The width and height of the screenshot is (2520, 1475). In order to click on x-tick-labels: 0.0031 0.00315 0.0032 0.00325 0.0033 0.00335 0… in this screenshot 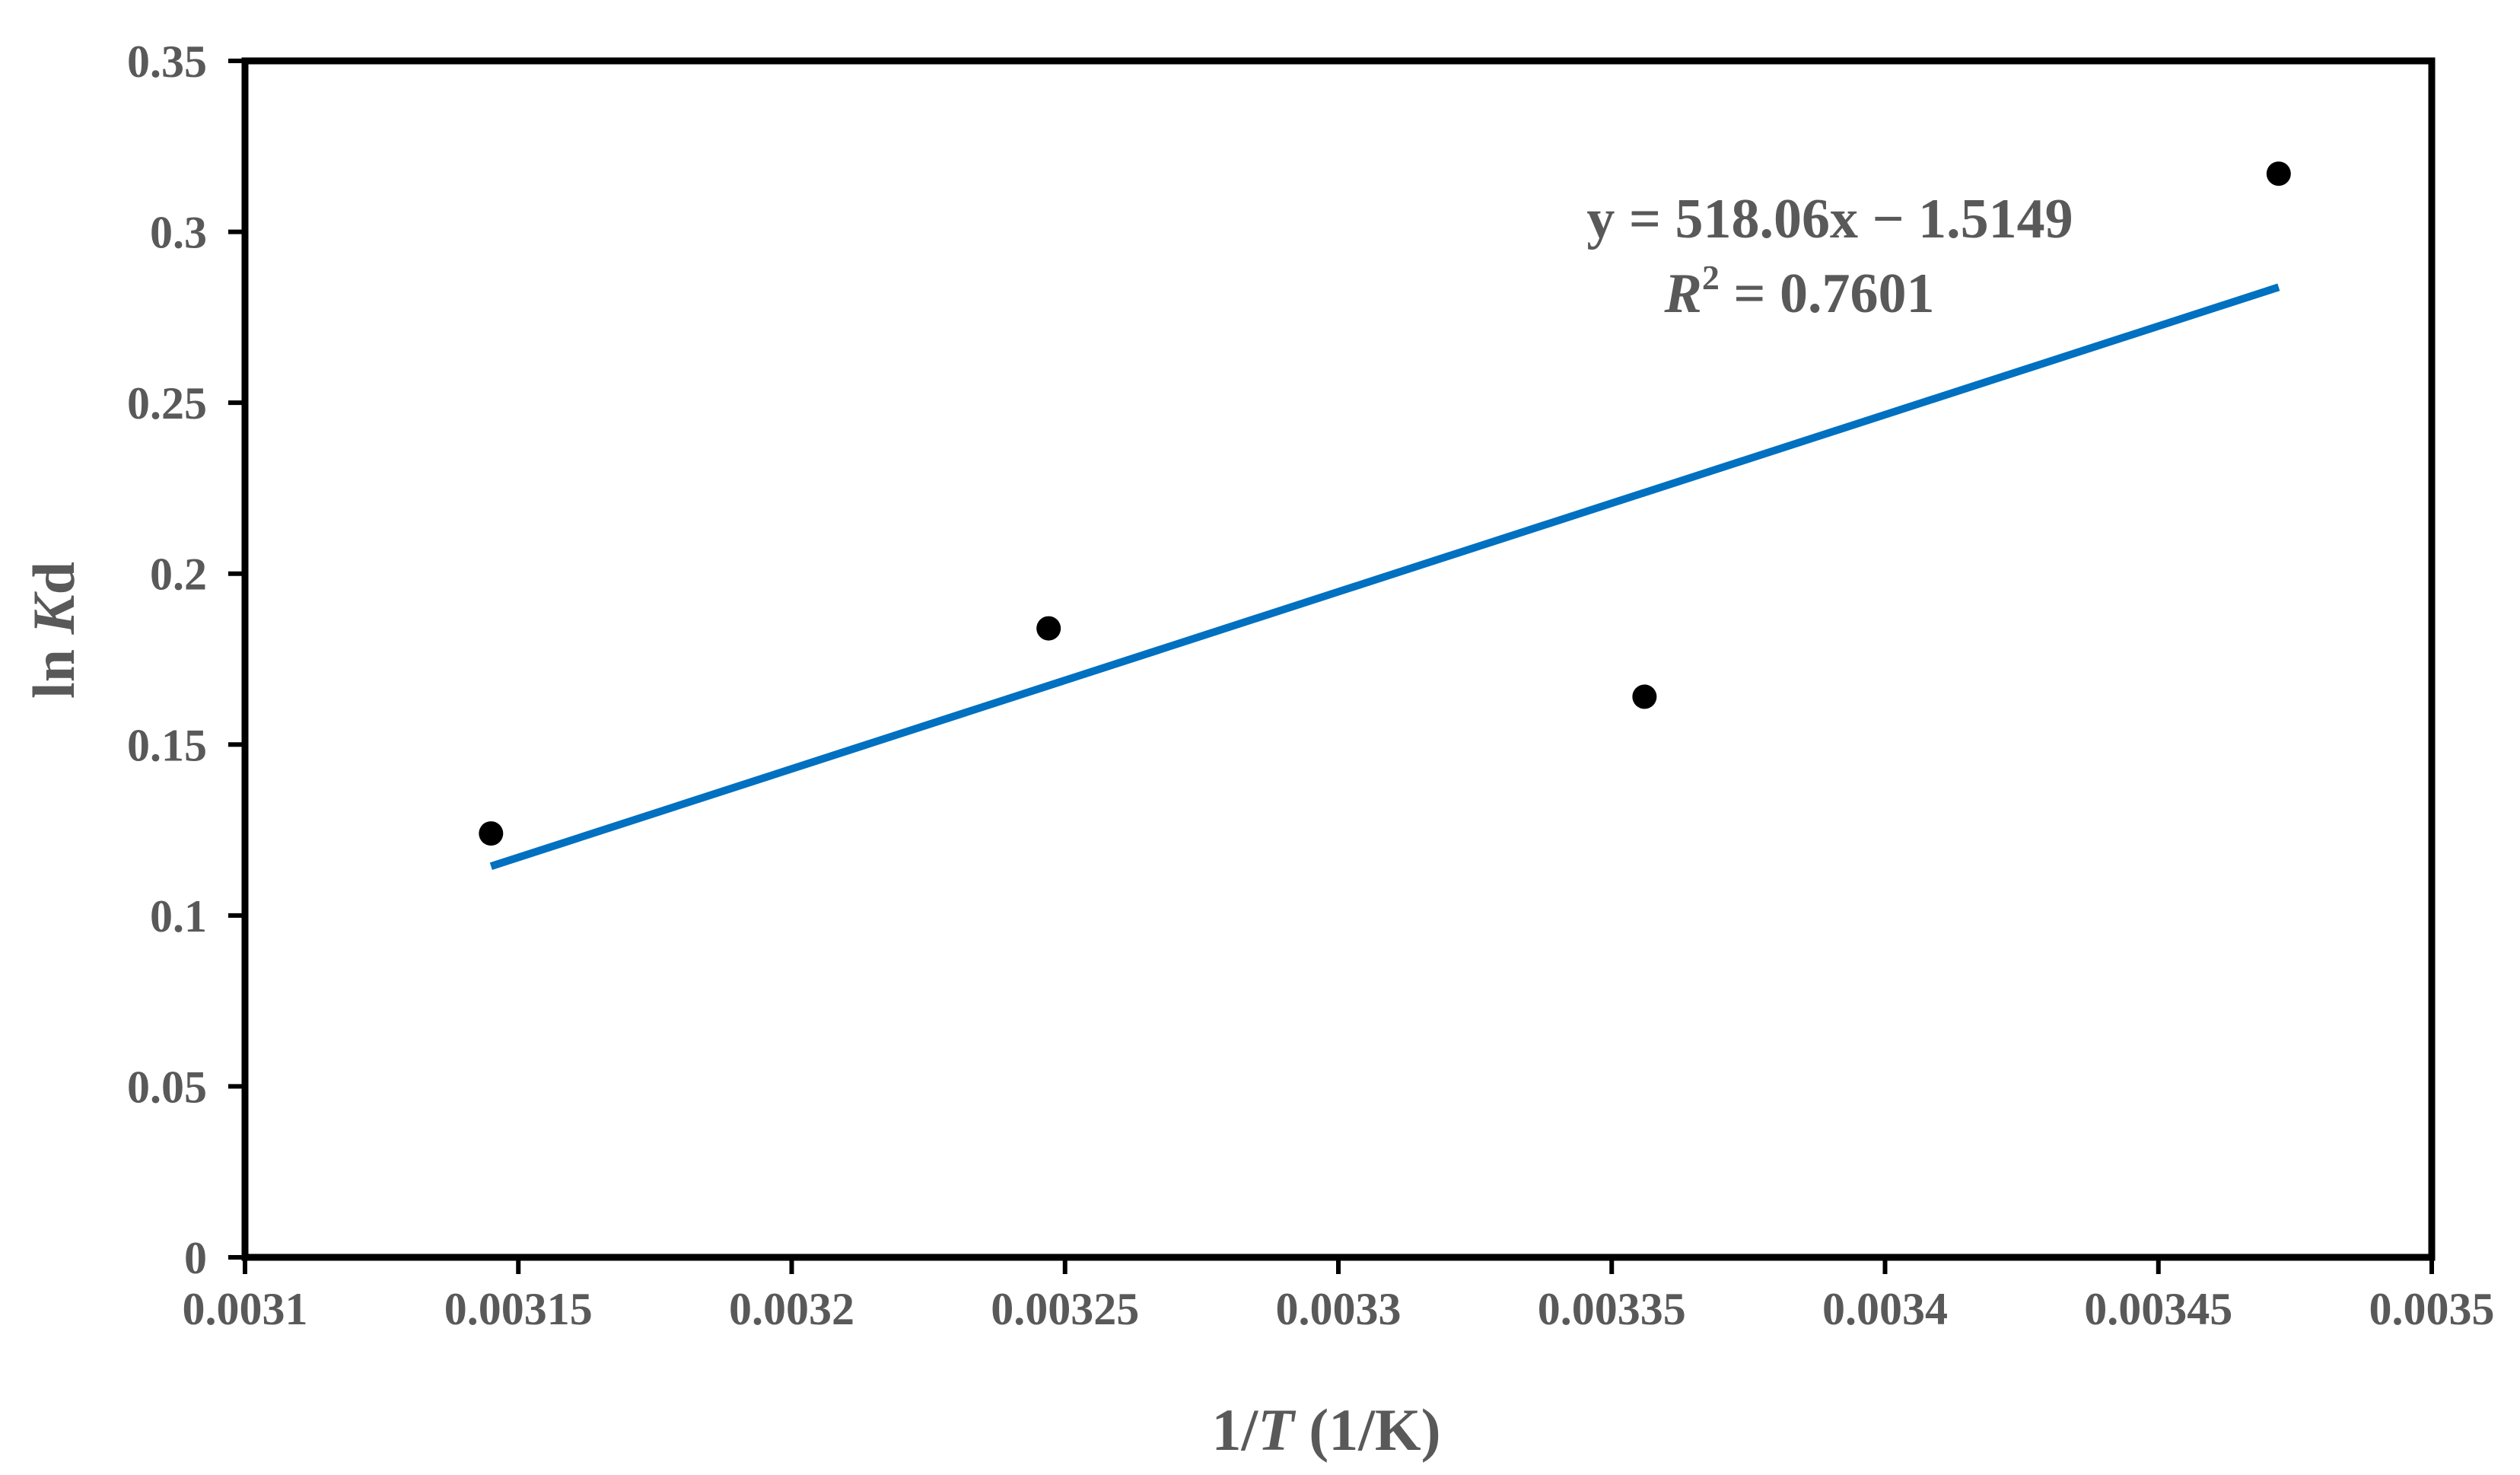, I will do `click(1339, 1309)`.